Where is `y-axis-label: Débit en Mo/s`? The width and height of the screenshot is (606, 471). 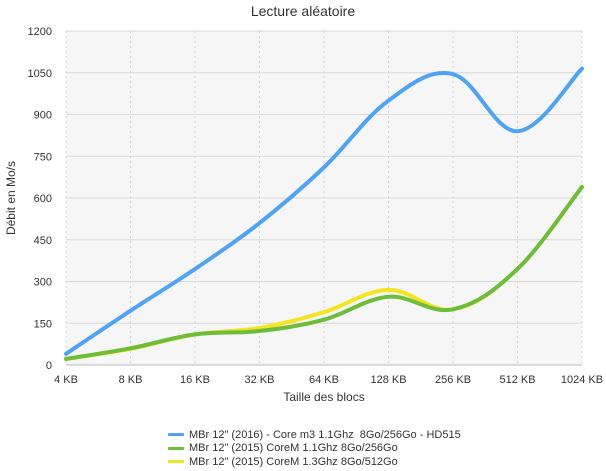
y-axis-label: Débit en Mo/s is located at coordinates (11, 198).